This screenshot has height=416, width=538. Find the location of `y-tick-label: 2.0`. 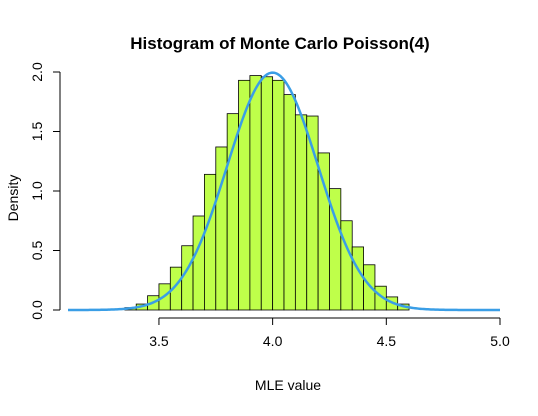

y-tick-label: 2.0 is located at coordinates (37, 72).